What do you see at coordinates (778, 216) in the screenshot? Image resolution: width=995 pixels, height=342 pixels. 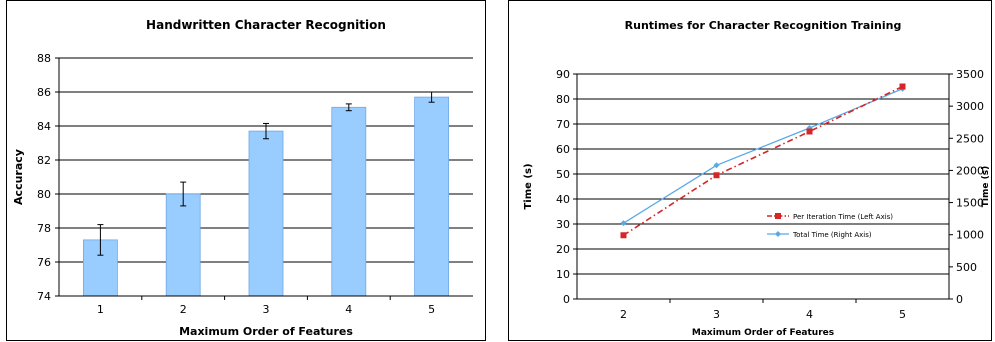 I see `legend-marker-per-iteration-time` at bounding box center [778, 216].